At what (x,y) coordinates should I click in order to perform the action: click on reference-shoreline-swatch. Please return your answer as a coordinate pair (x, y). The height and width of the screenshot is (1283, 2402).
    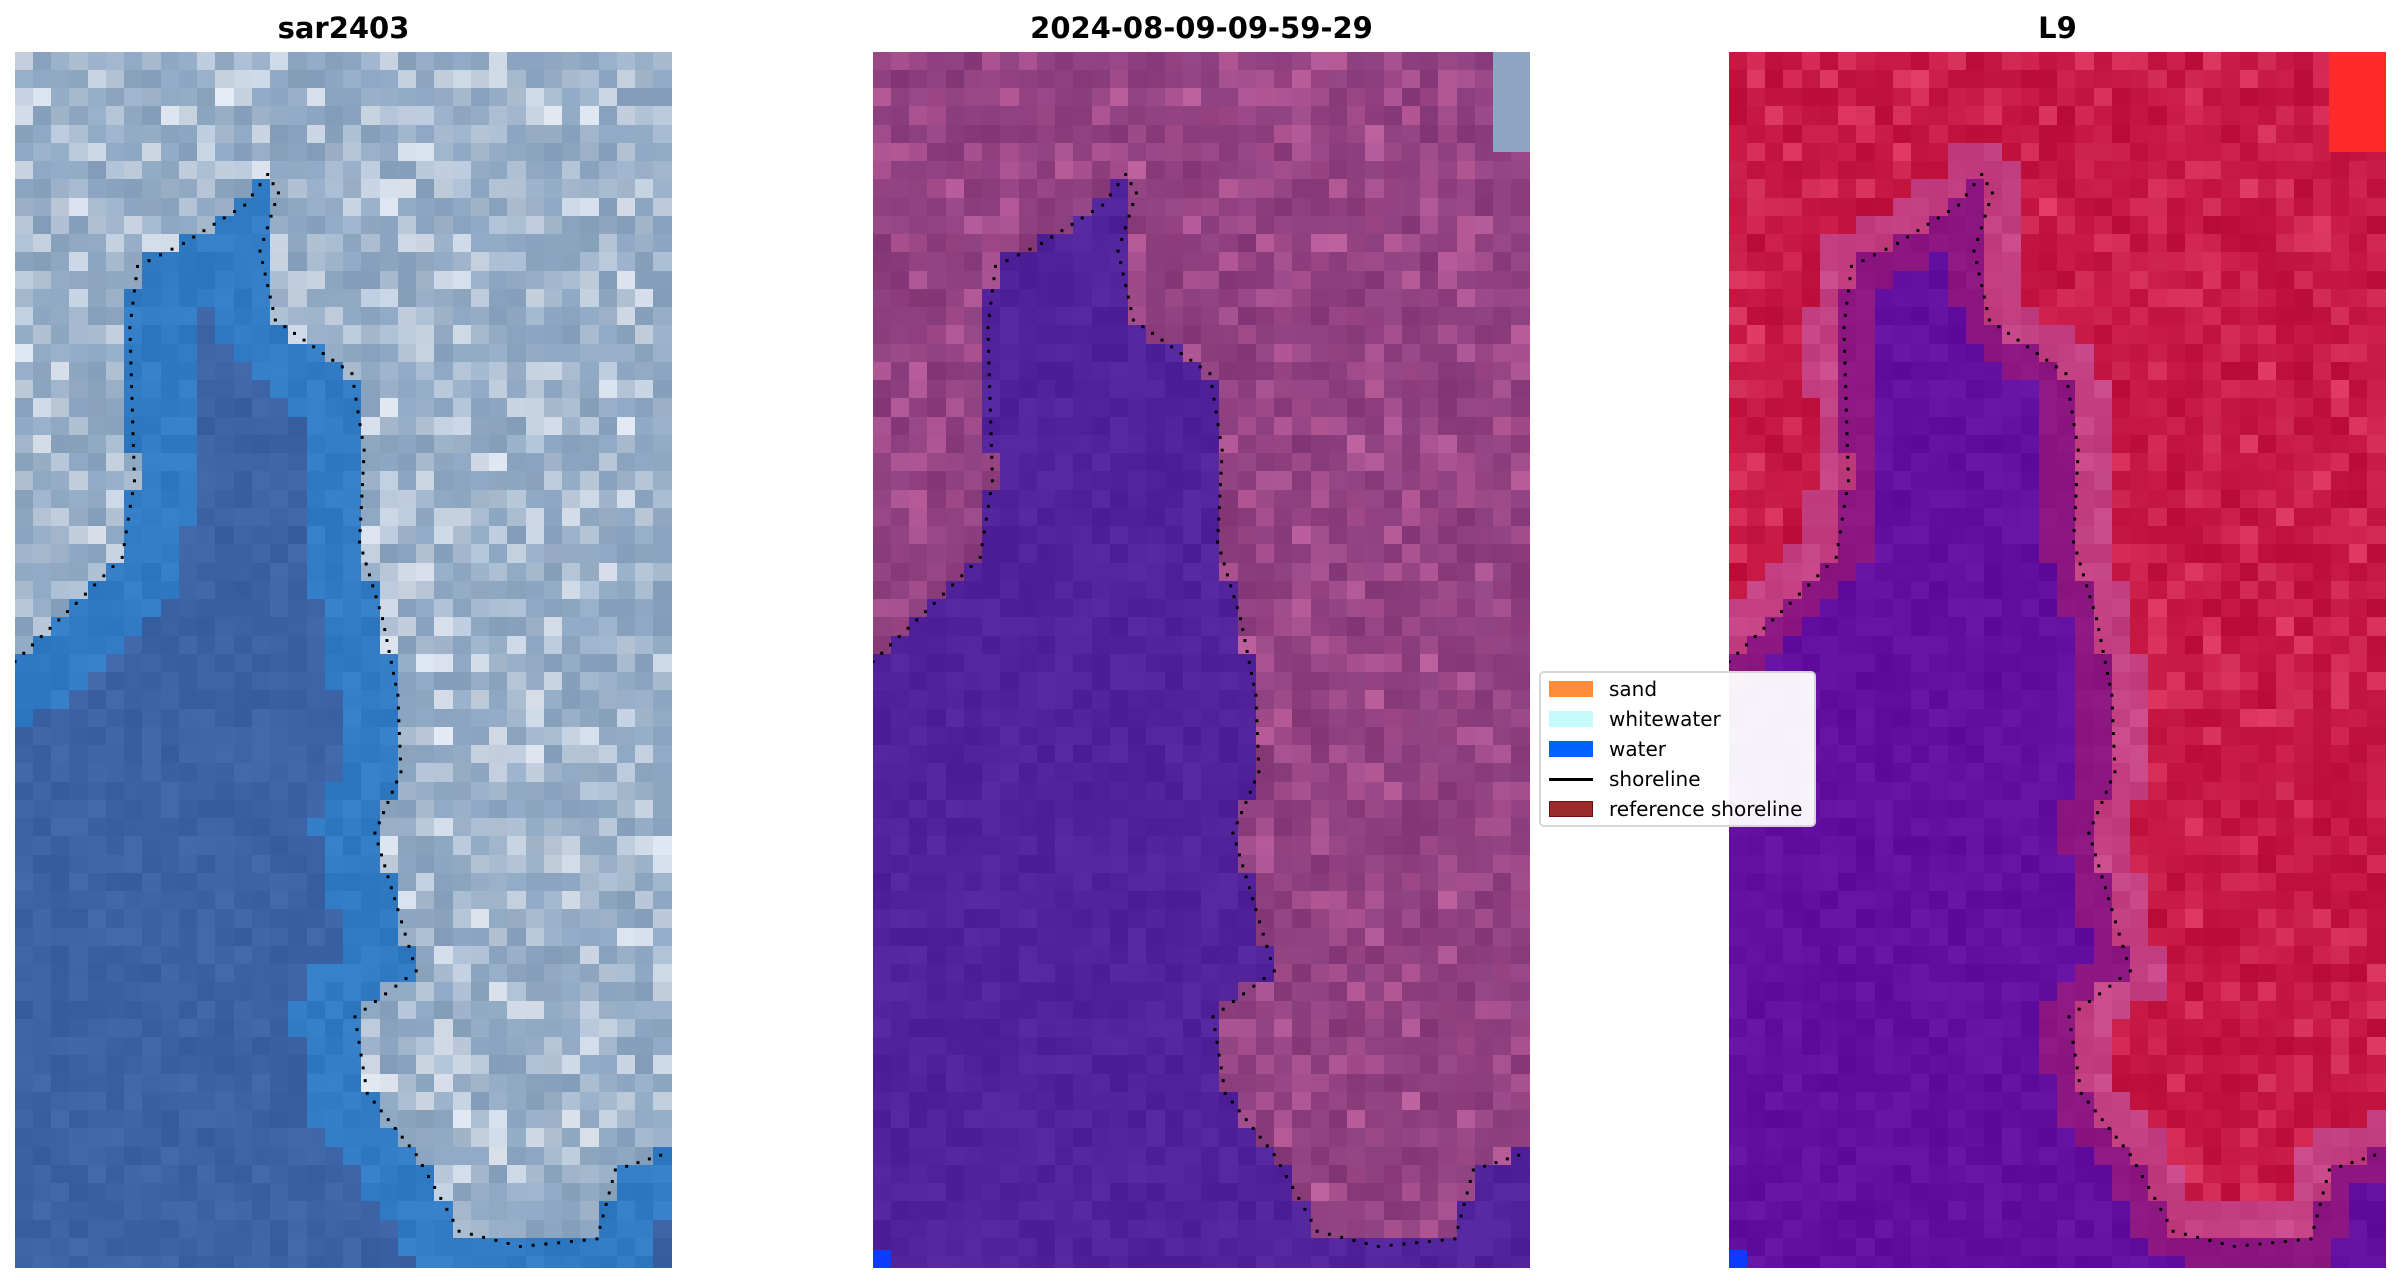
    Looking at the image, I should click on (1571, 809).